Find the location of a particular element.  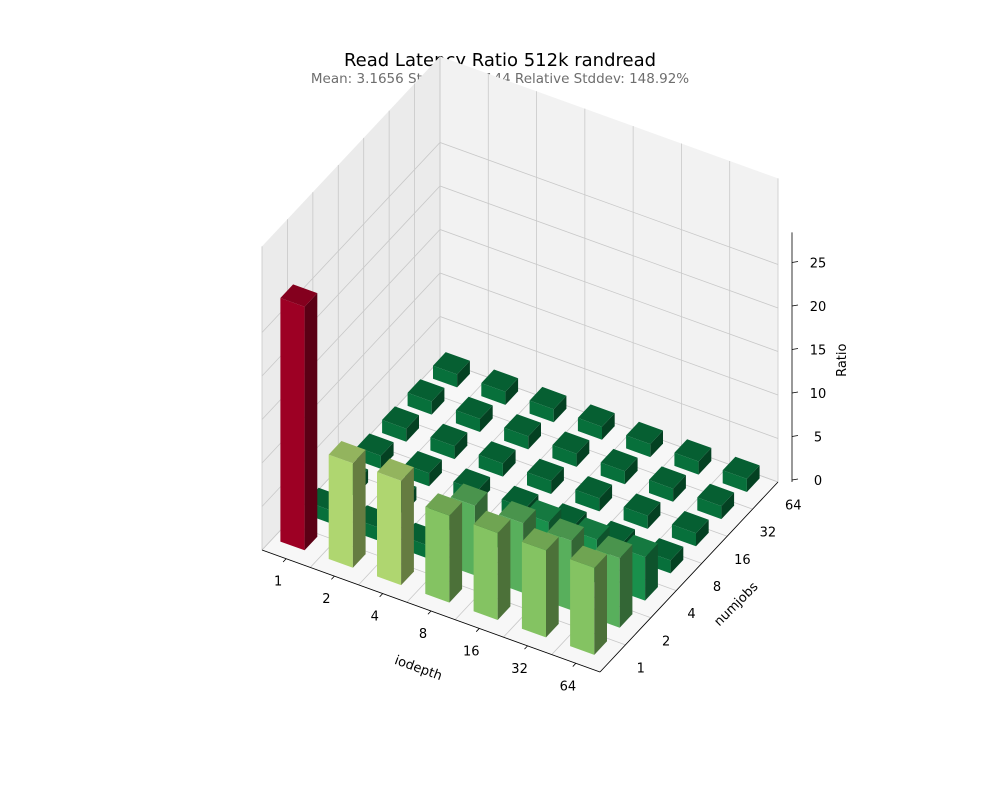

y-tick-label: 2 is located at coordinates (666, 641).